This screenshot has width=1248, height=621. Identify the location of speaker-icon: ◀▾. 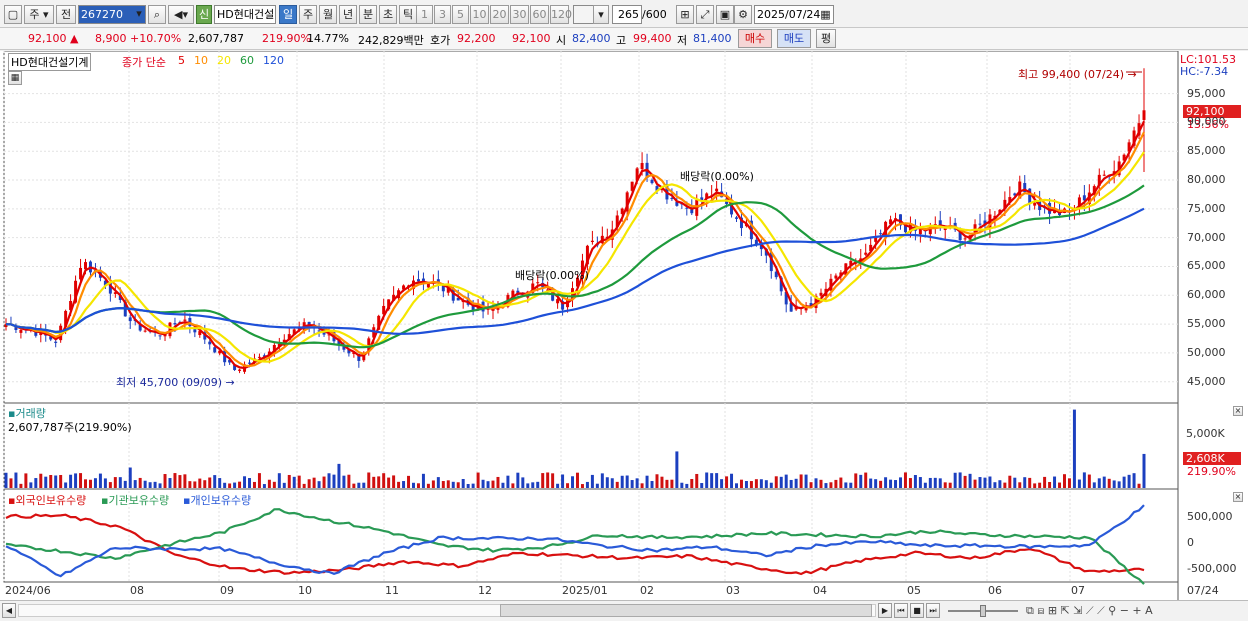
(181, 14).